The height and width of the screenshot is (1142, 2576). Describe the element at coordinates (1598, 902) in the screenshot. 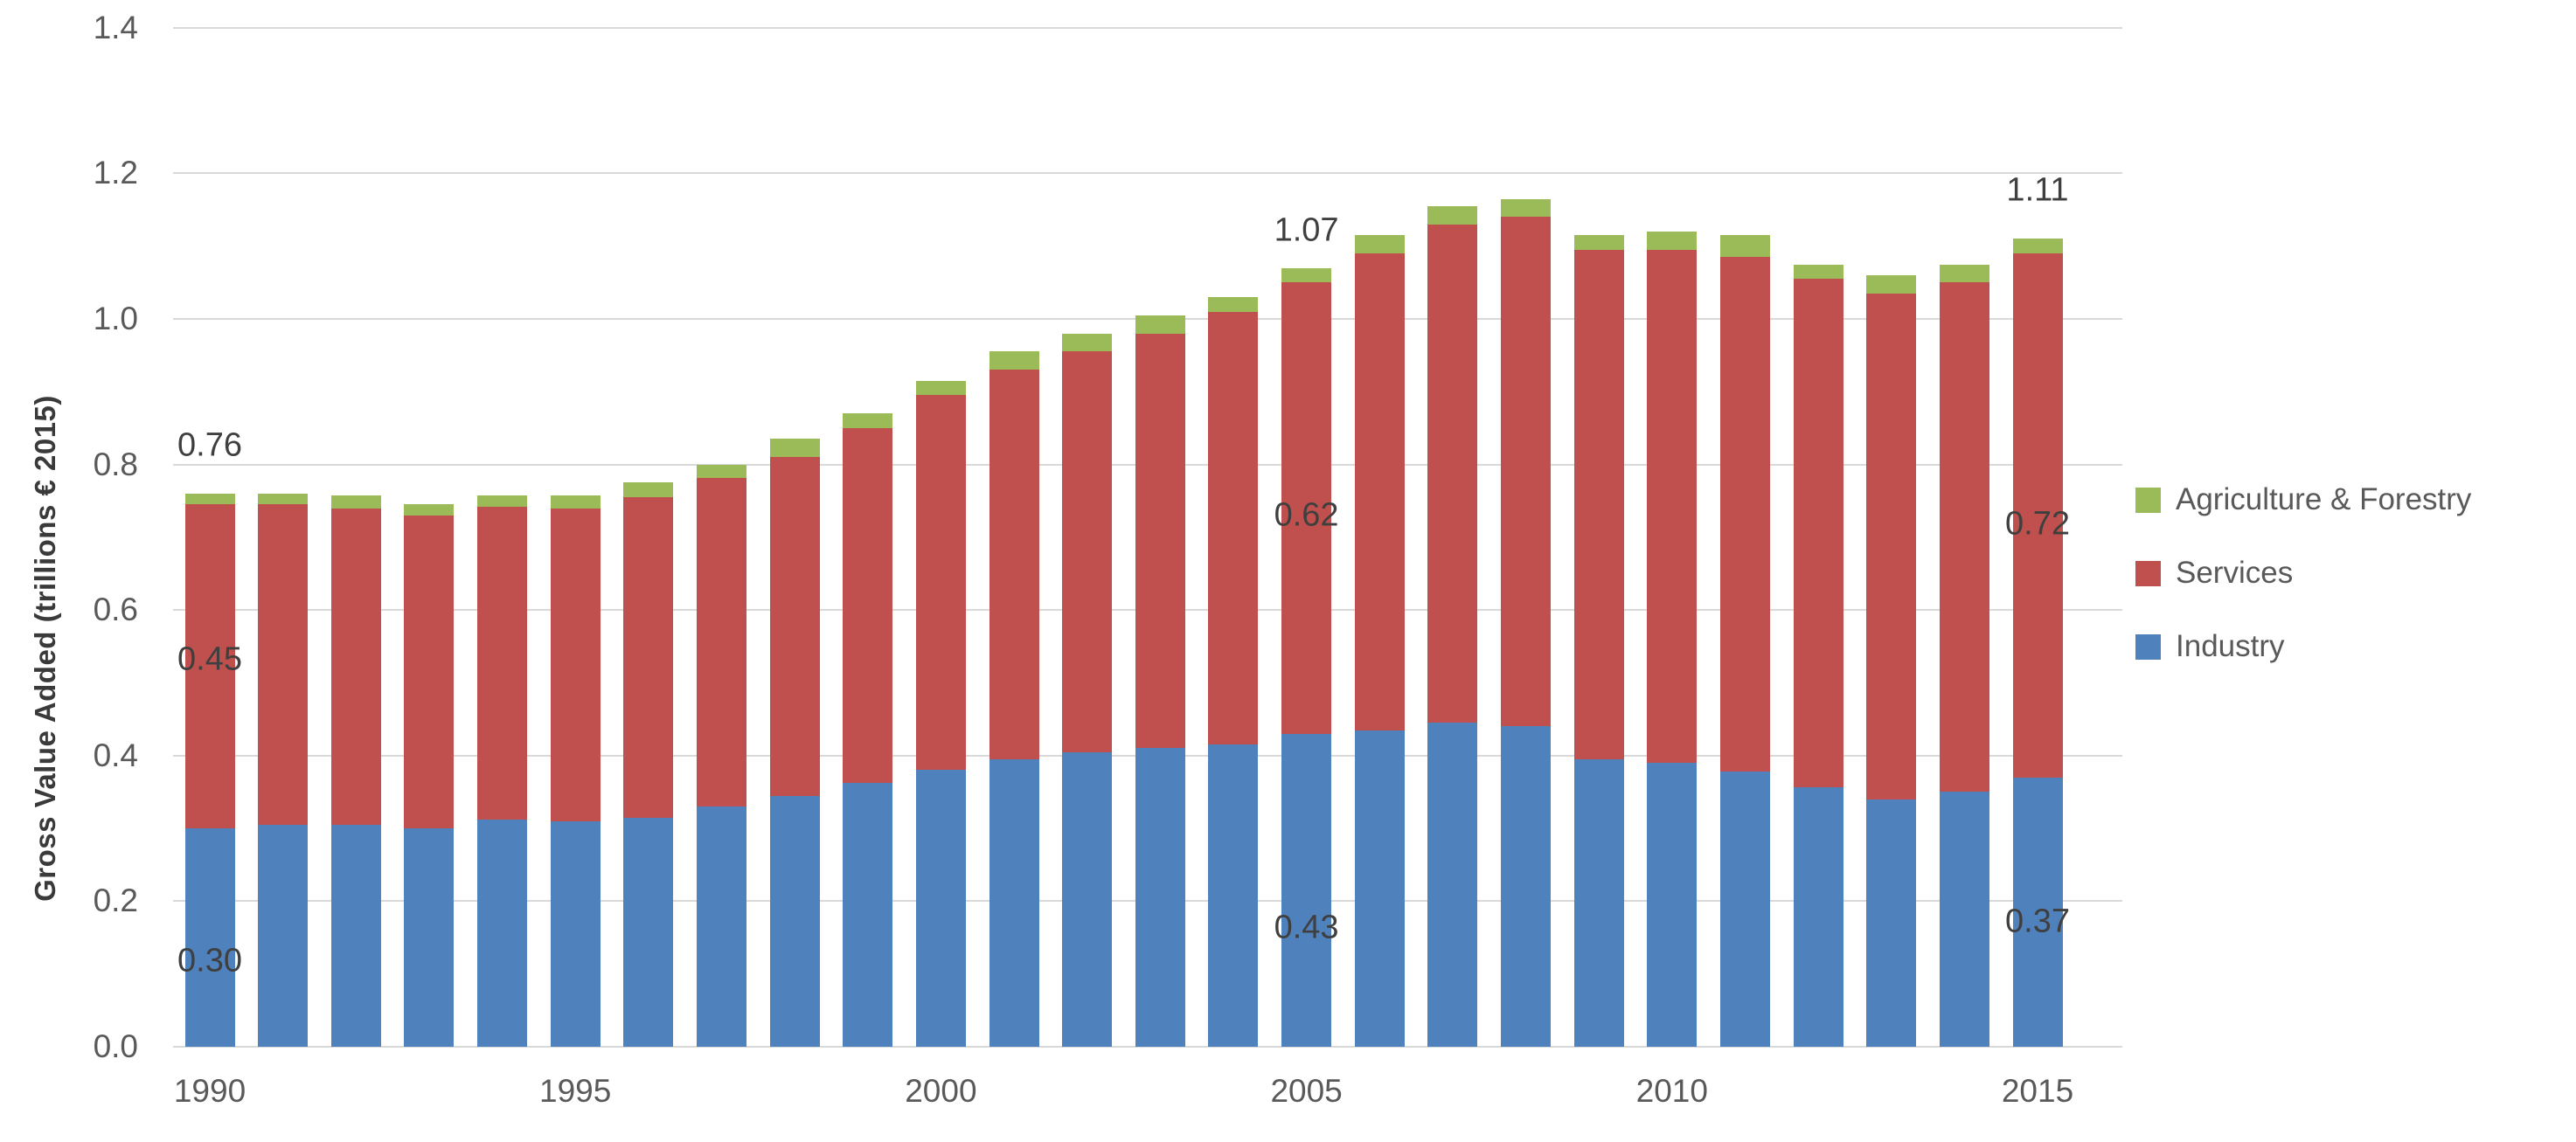

I see `bar-2009-industry` at that location.